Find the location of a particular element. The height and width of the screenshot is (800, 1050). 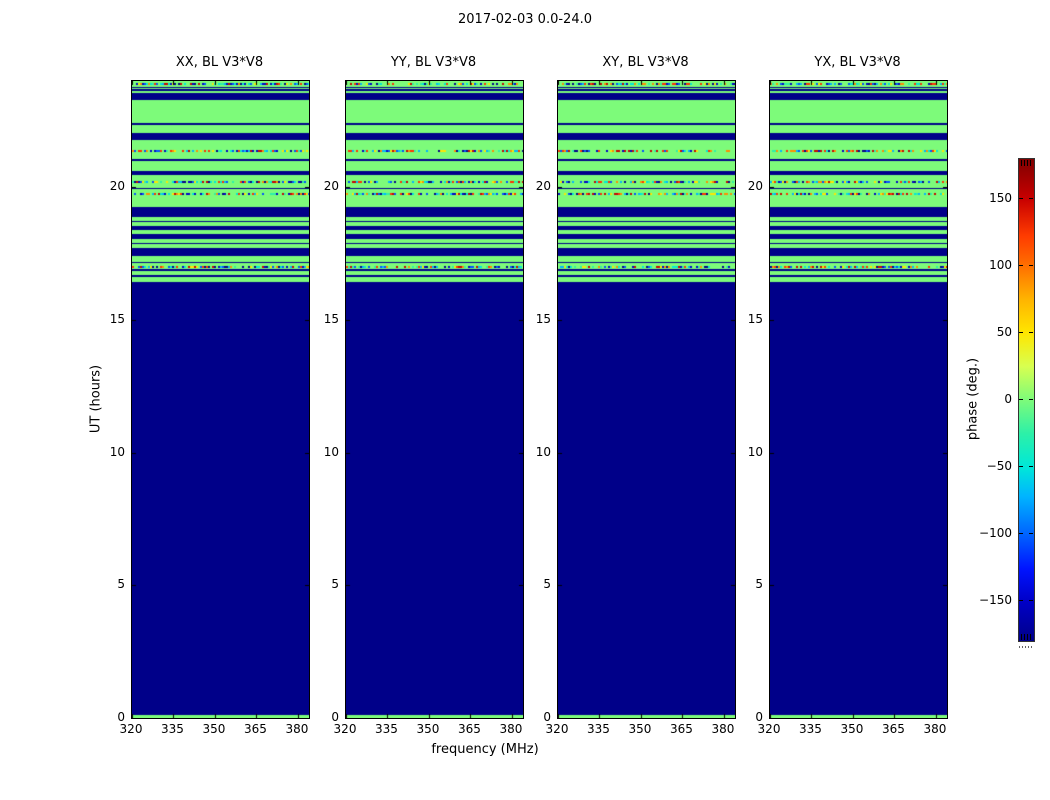

colorbar-tick-label: 50 is located at coordinates (1004, 332).